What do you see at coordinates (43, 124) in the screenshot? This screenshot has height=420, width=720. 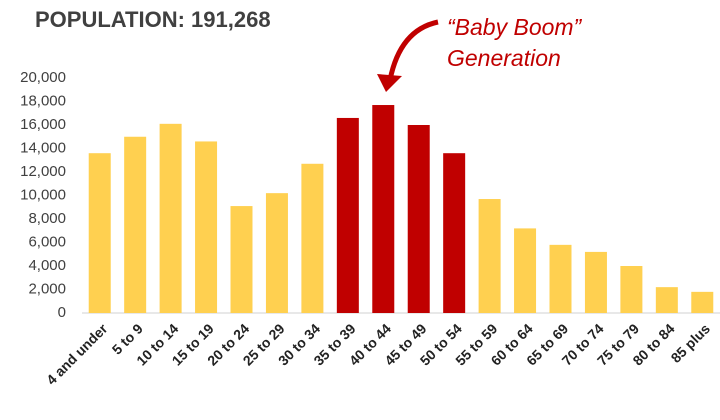 I see `y-tick-label: 16,000` at bounding box center [43, 124].